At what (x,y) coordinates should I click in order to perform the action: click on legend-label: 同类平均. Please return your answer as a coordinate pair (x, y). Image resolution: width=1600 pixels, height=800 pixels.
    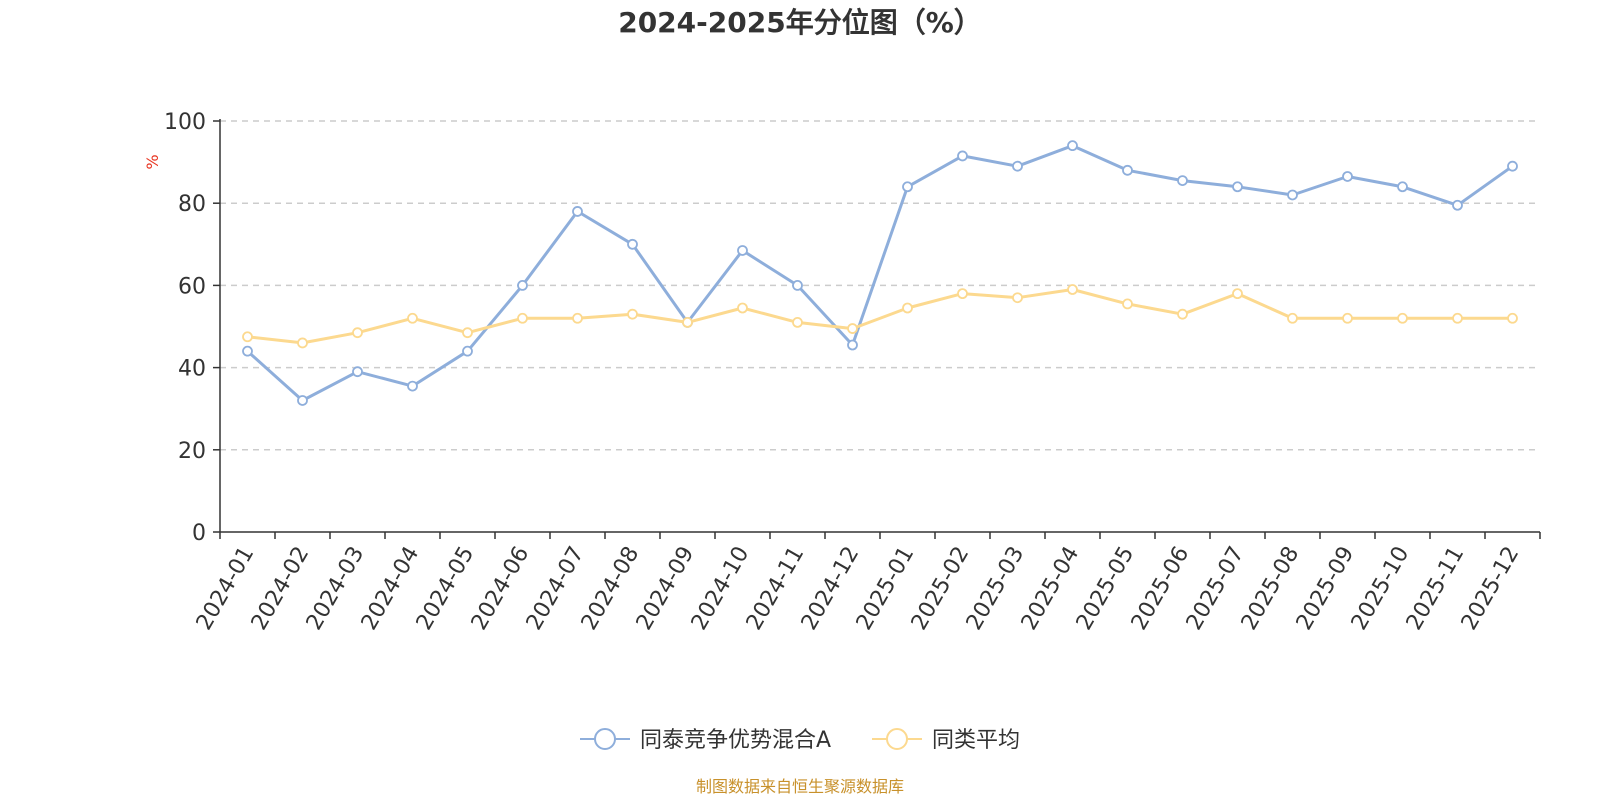
    Looking at the image, I should click on (976, 740).